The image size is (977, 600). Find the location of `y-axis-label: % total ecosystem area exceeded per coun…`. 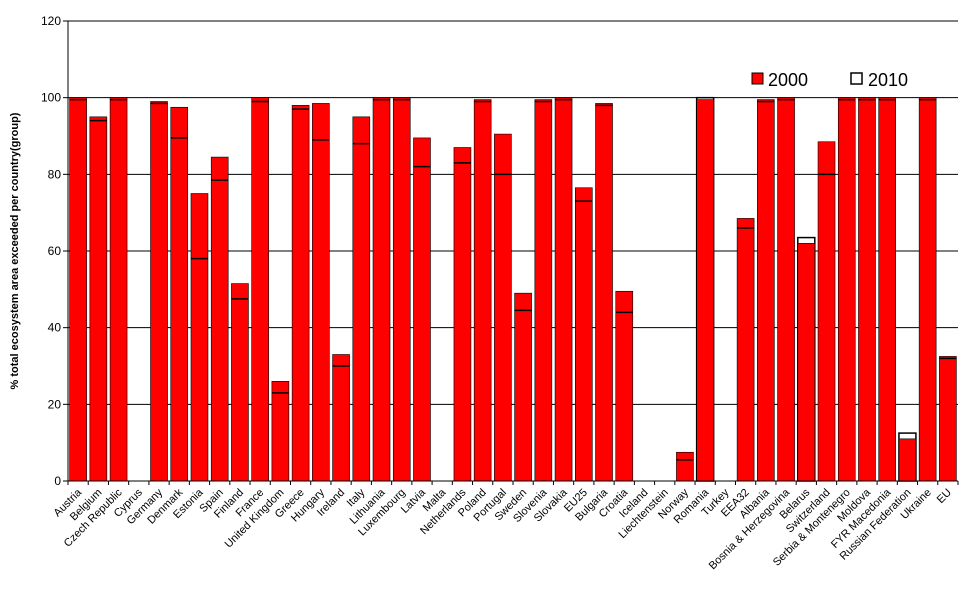

y-axis-label: % total ecosystem area exceeded per coun… is located at coordinates (15, 250).